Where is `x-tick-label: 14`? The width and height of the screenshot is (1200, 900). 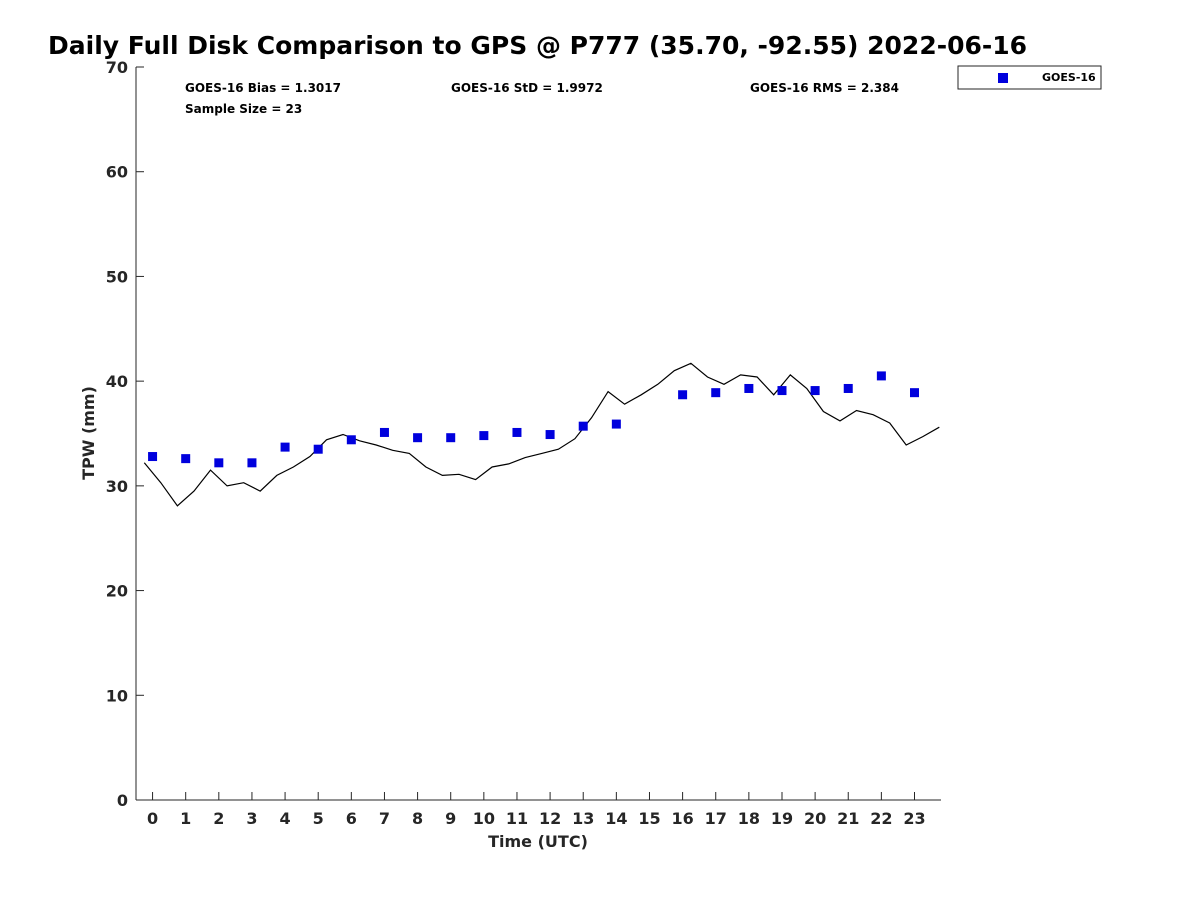
x-tick-label: 14 is located at coordinates (616, 818).